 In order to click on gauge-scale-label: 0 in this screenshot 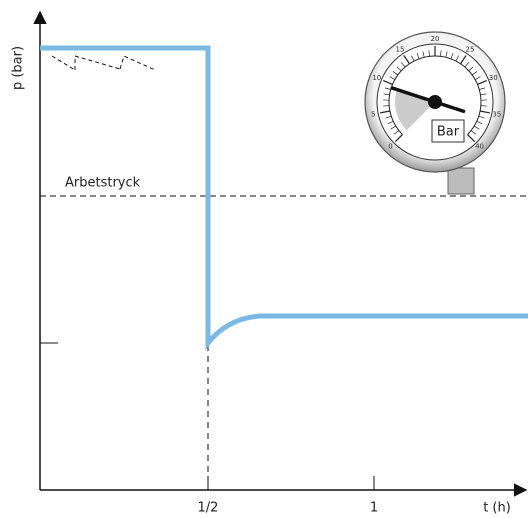, I will do `click(390, 147)`.